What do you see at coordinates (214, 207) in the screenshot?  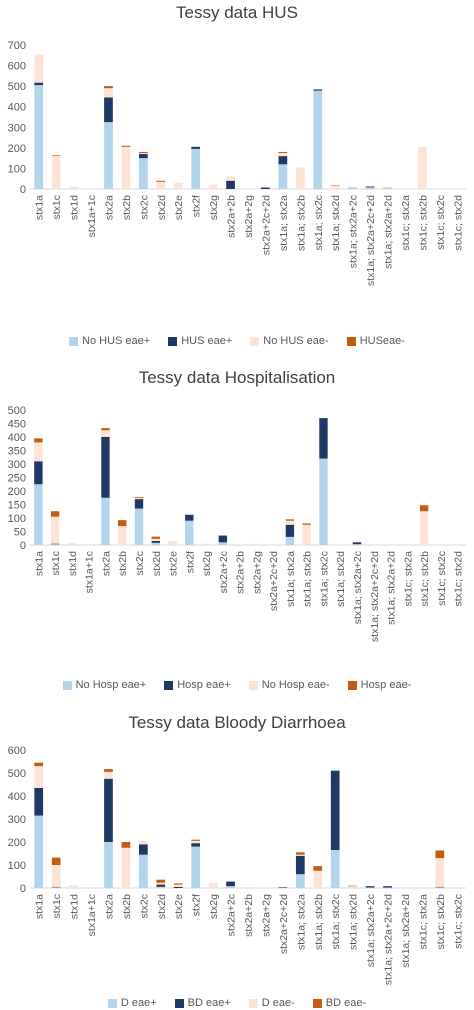 I see `x-category-label: stx2g` at bounding box center [214, 207].